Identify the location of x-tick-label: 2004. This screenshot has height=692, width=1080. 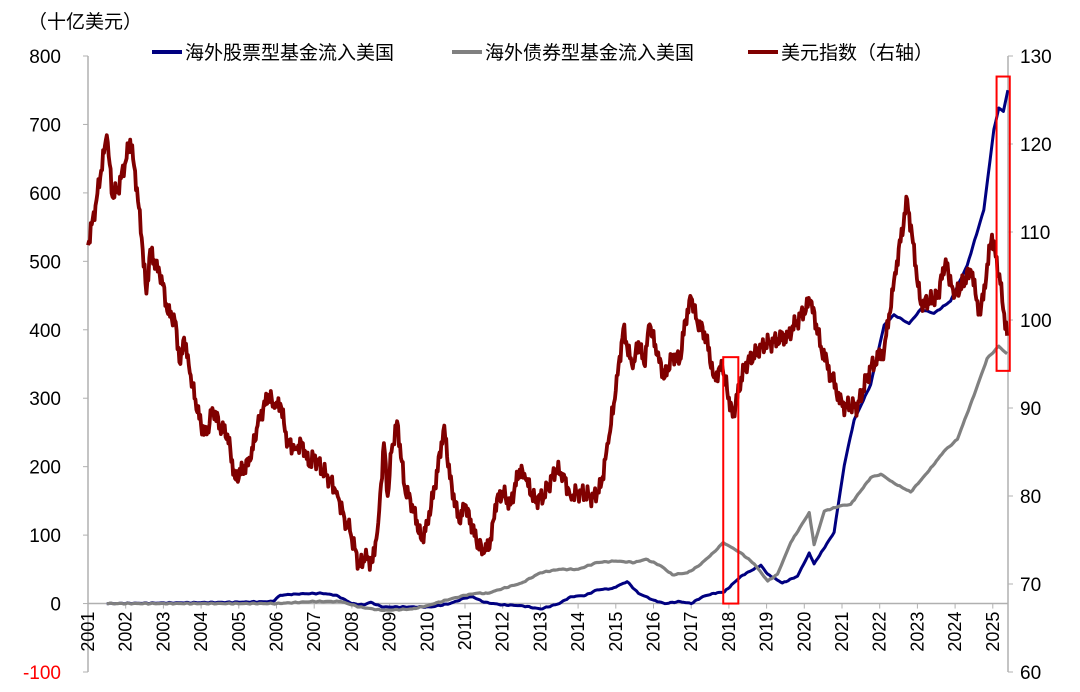
(201, 632).